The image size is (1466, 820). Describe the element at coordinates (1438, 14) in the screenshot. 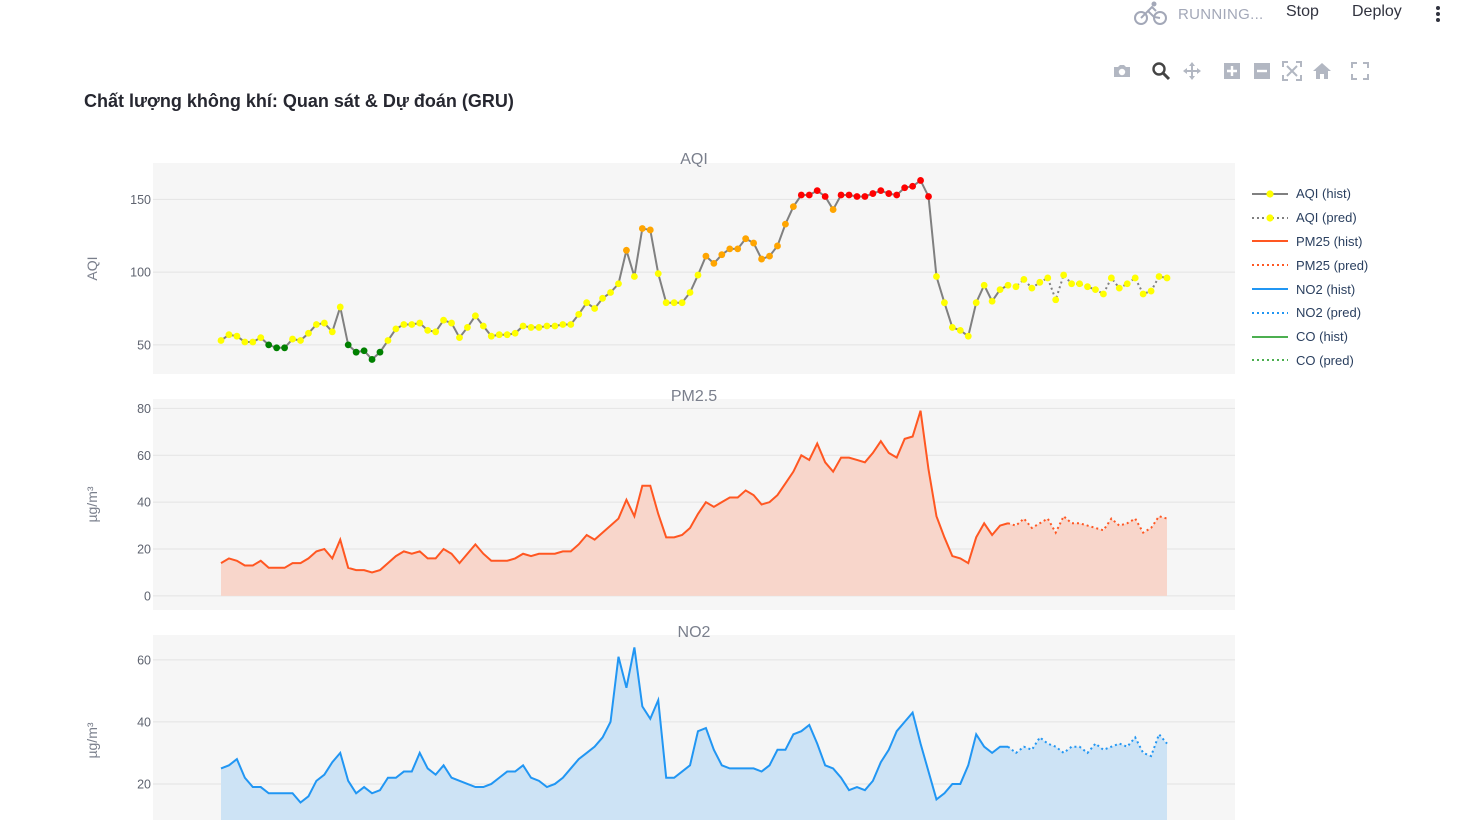

I see `kebab-menu-icon` at that location.